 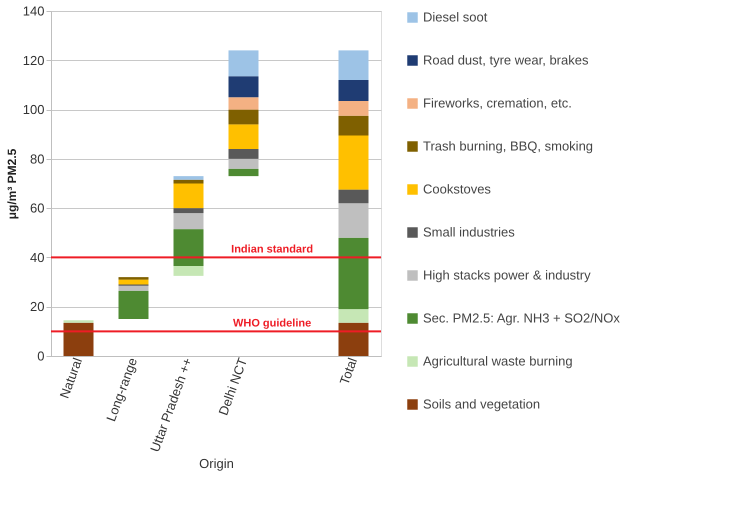 I want to click on legend-label: Diesel soot, so click(x=455, y=17).